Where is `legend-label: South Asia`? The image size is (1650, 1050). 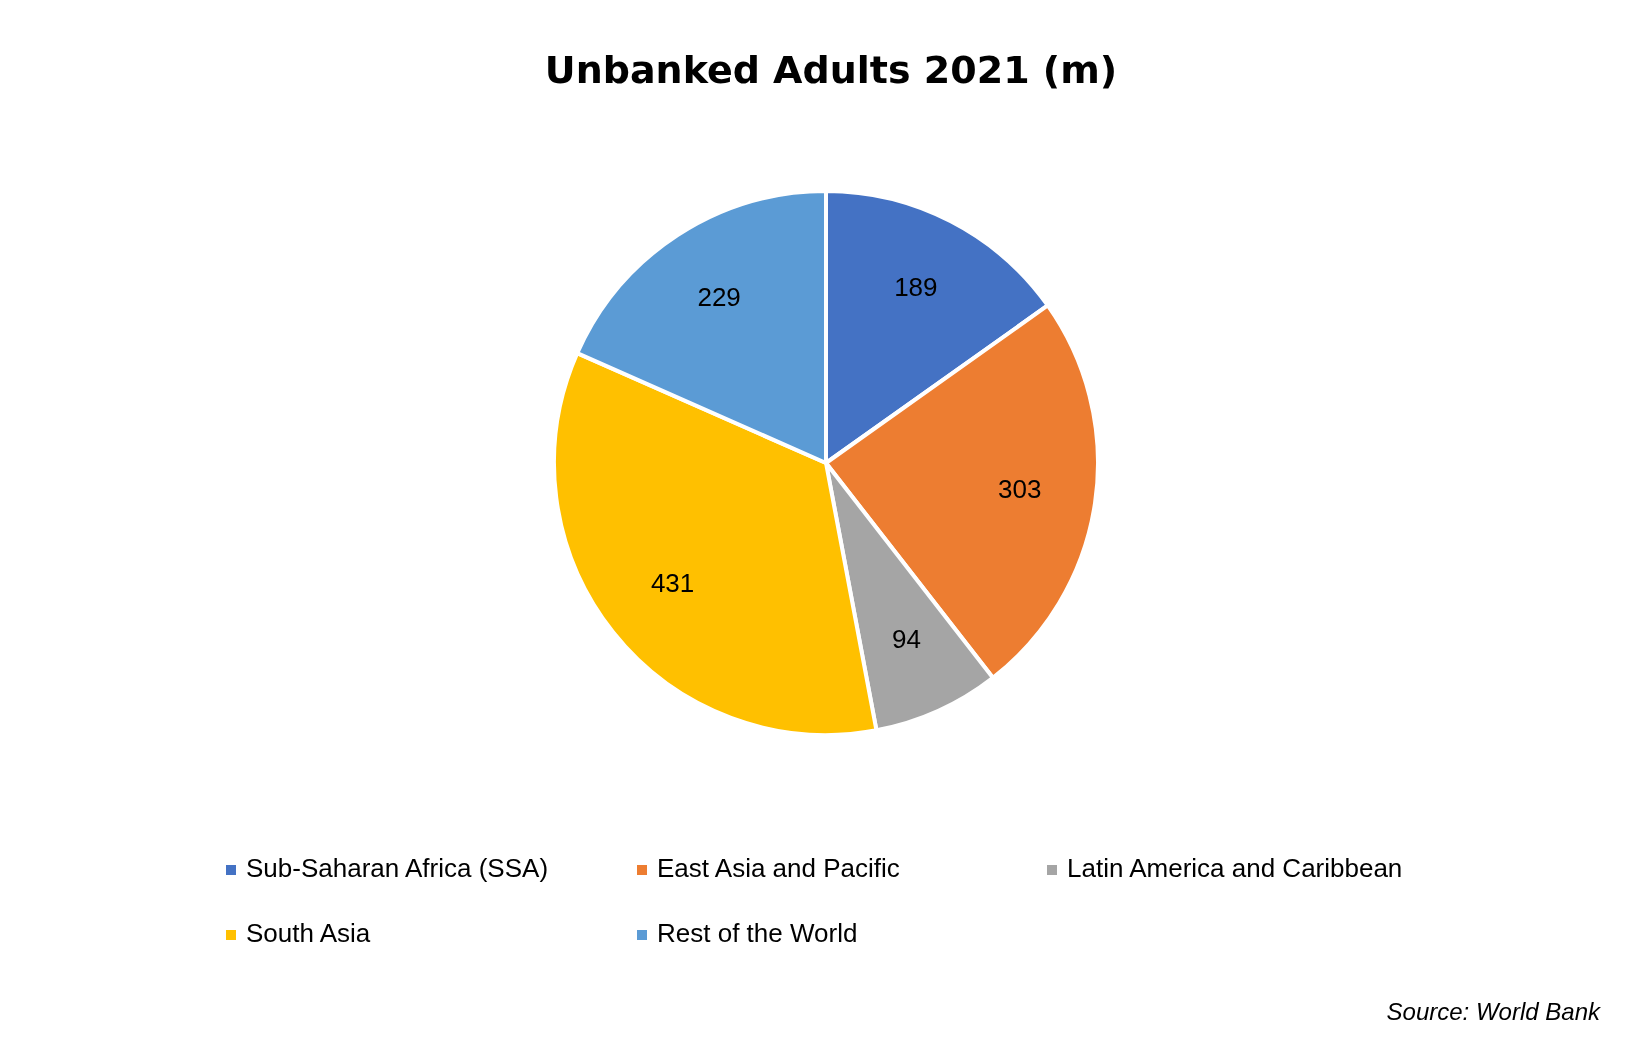
legend-label: South Asia is located at coordinates (308, 932).